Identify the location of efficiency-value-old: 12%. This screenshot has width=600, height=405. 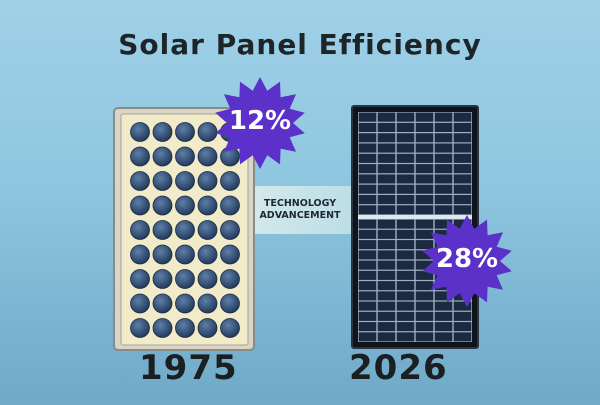
(260, 121).